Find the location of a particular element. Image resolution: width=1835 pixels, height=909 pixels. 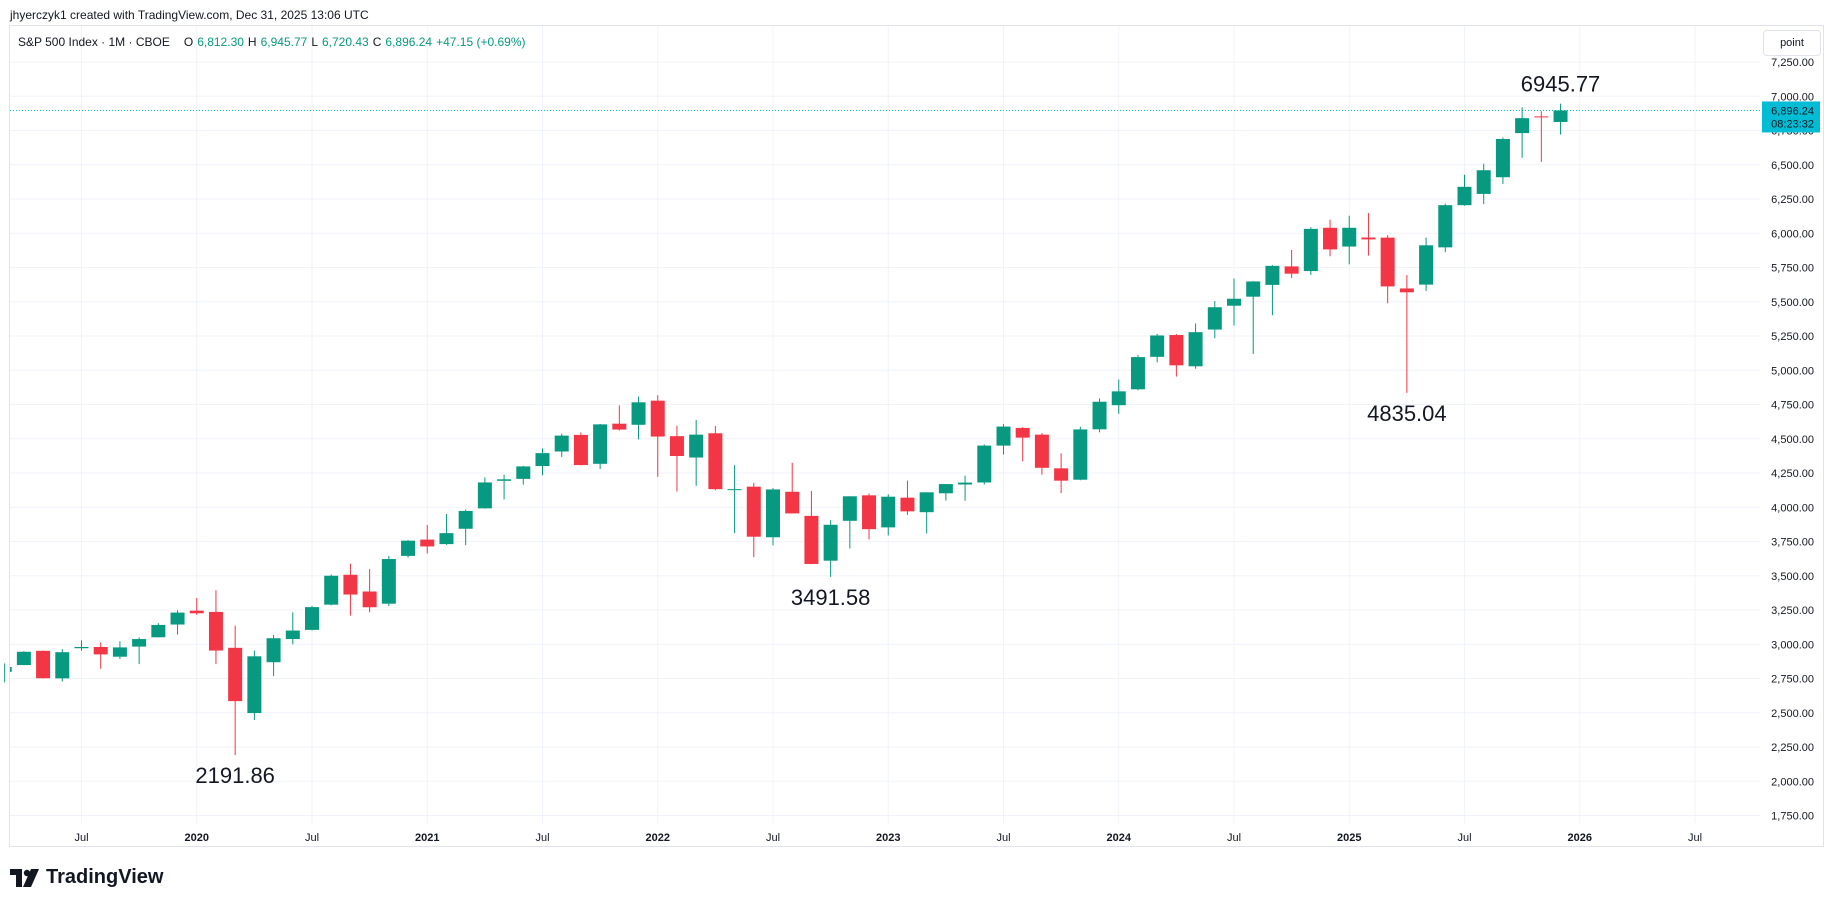

price-annotation: 4835.04 is located at coordinates (1407, 413).